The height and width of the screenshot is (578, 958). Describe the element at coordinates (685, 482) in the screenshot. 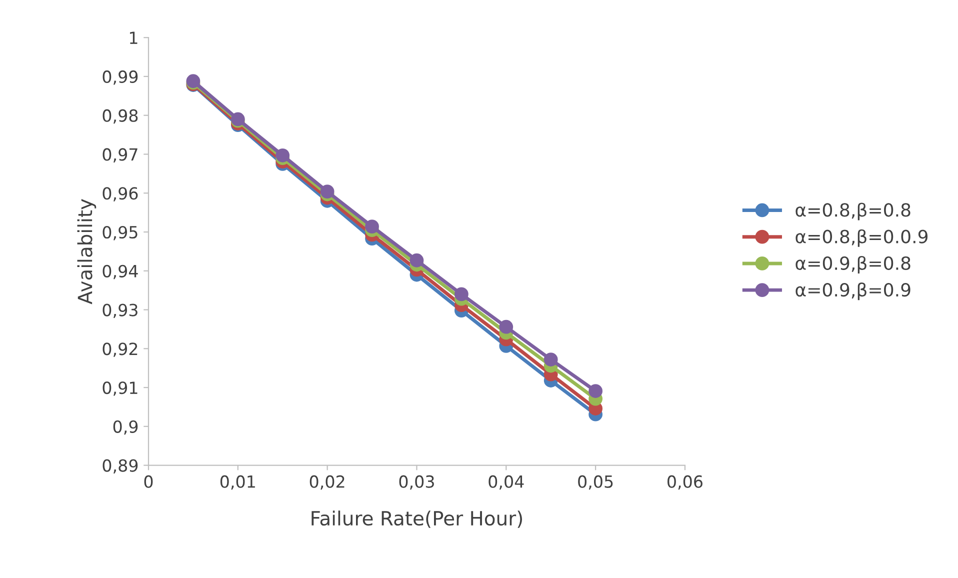

I see `x-tick-label: 0,06` at that location.